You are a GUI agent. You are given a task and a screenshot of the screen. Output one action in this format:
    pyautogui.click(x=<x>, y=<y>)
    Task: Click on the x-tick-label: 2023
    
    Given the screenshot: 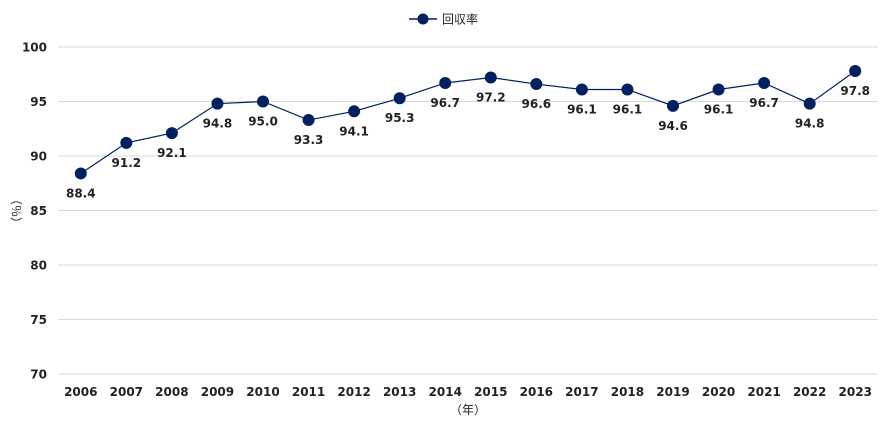 What is the action you would take?
    pyautogui.click(x=855, y=392)
    